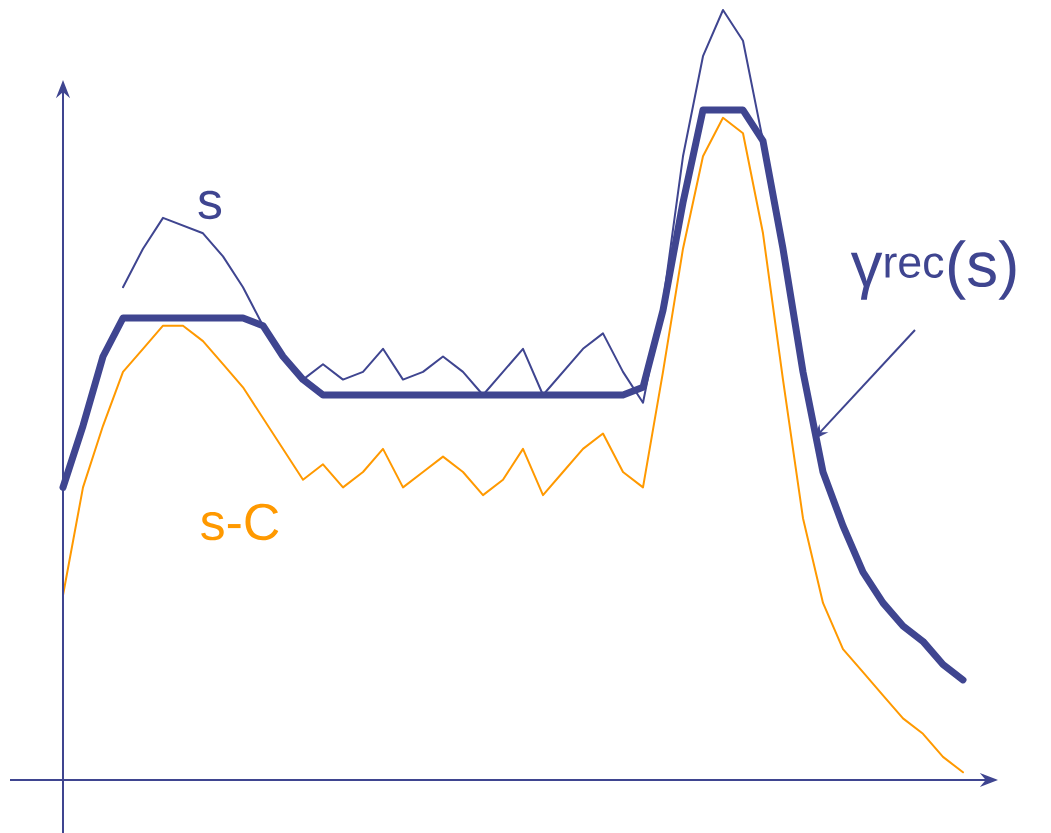 This screenshot has height=833, width=1051. Describe the element at coordinates (933, 270) in the screenshot. I see `series-label: γ$^{rec}$(s)` at that location.